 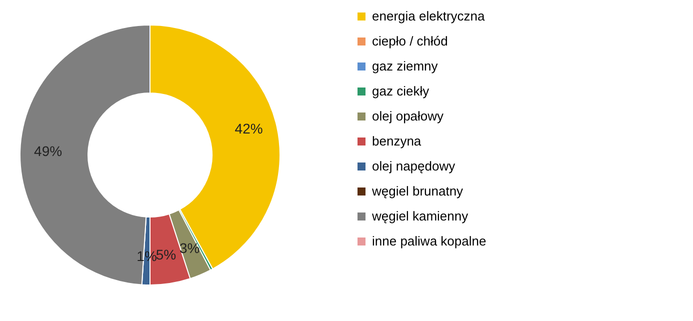 I want to click on legend-label: węgiel kamienny, so click(x=420, y=216).